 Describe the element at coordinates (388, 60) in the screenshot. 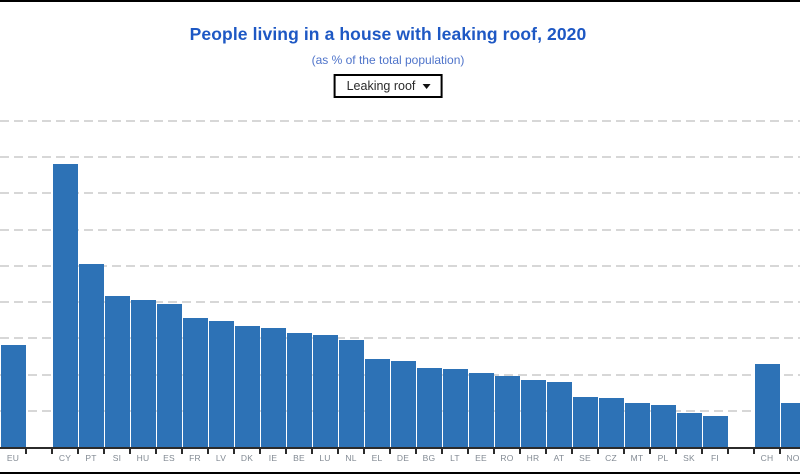

I see `chart-subtitle: (as % of the total population)` at that location.